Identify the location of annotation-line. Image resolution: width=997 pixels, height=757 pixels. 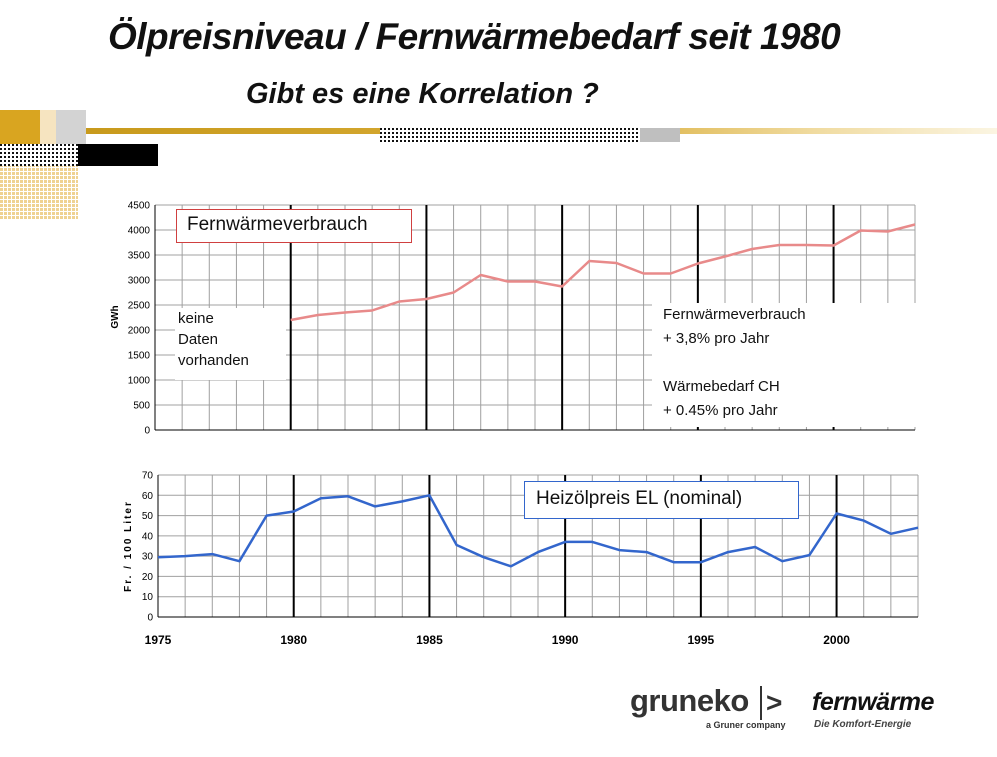
(793, 363).